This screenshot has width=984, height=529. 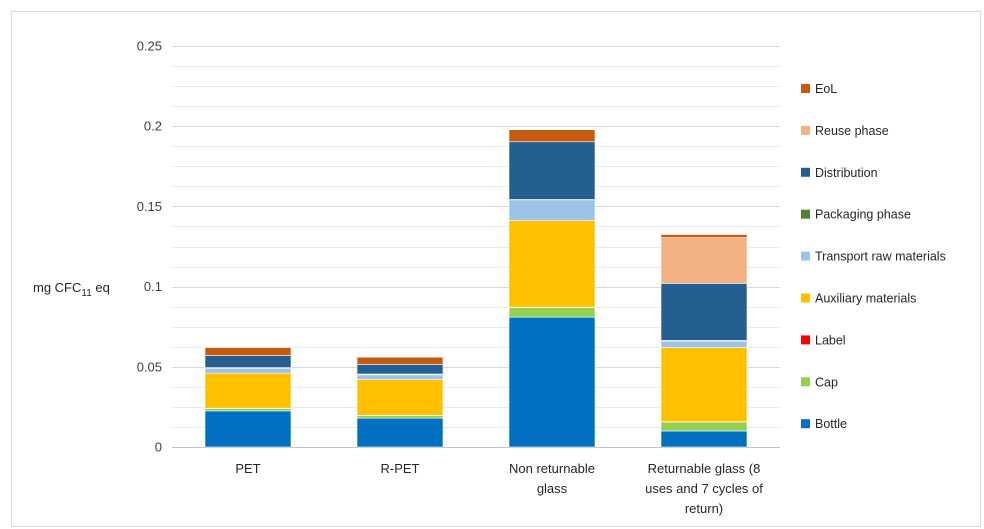 What do you see at coordinates (852, 131) in the screenshot?
I see `legend-label: Reuse phase` at bounding box center [852, 131].